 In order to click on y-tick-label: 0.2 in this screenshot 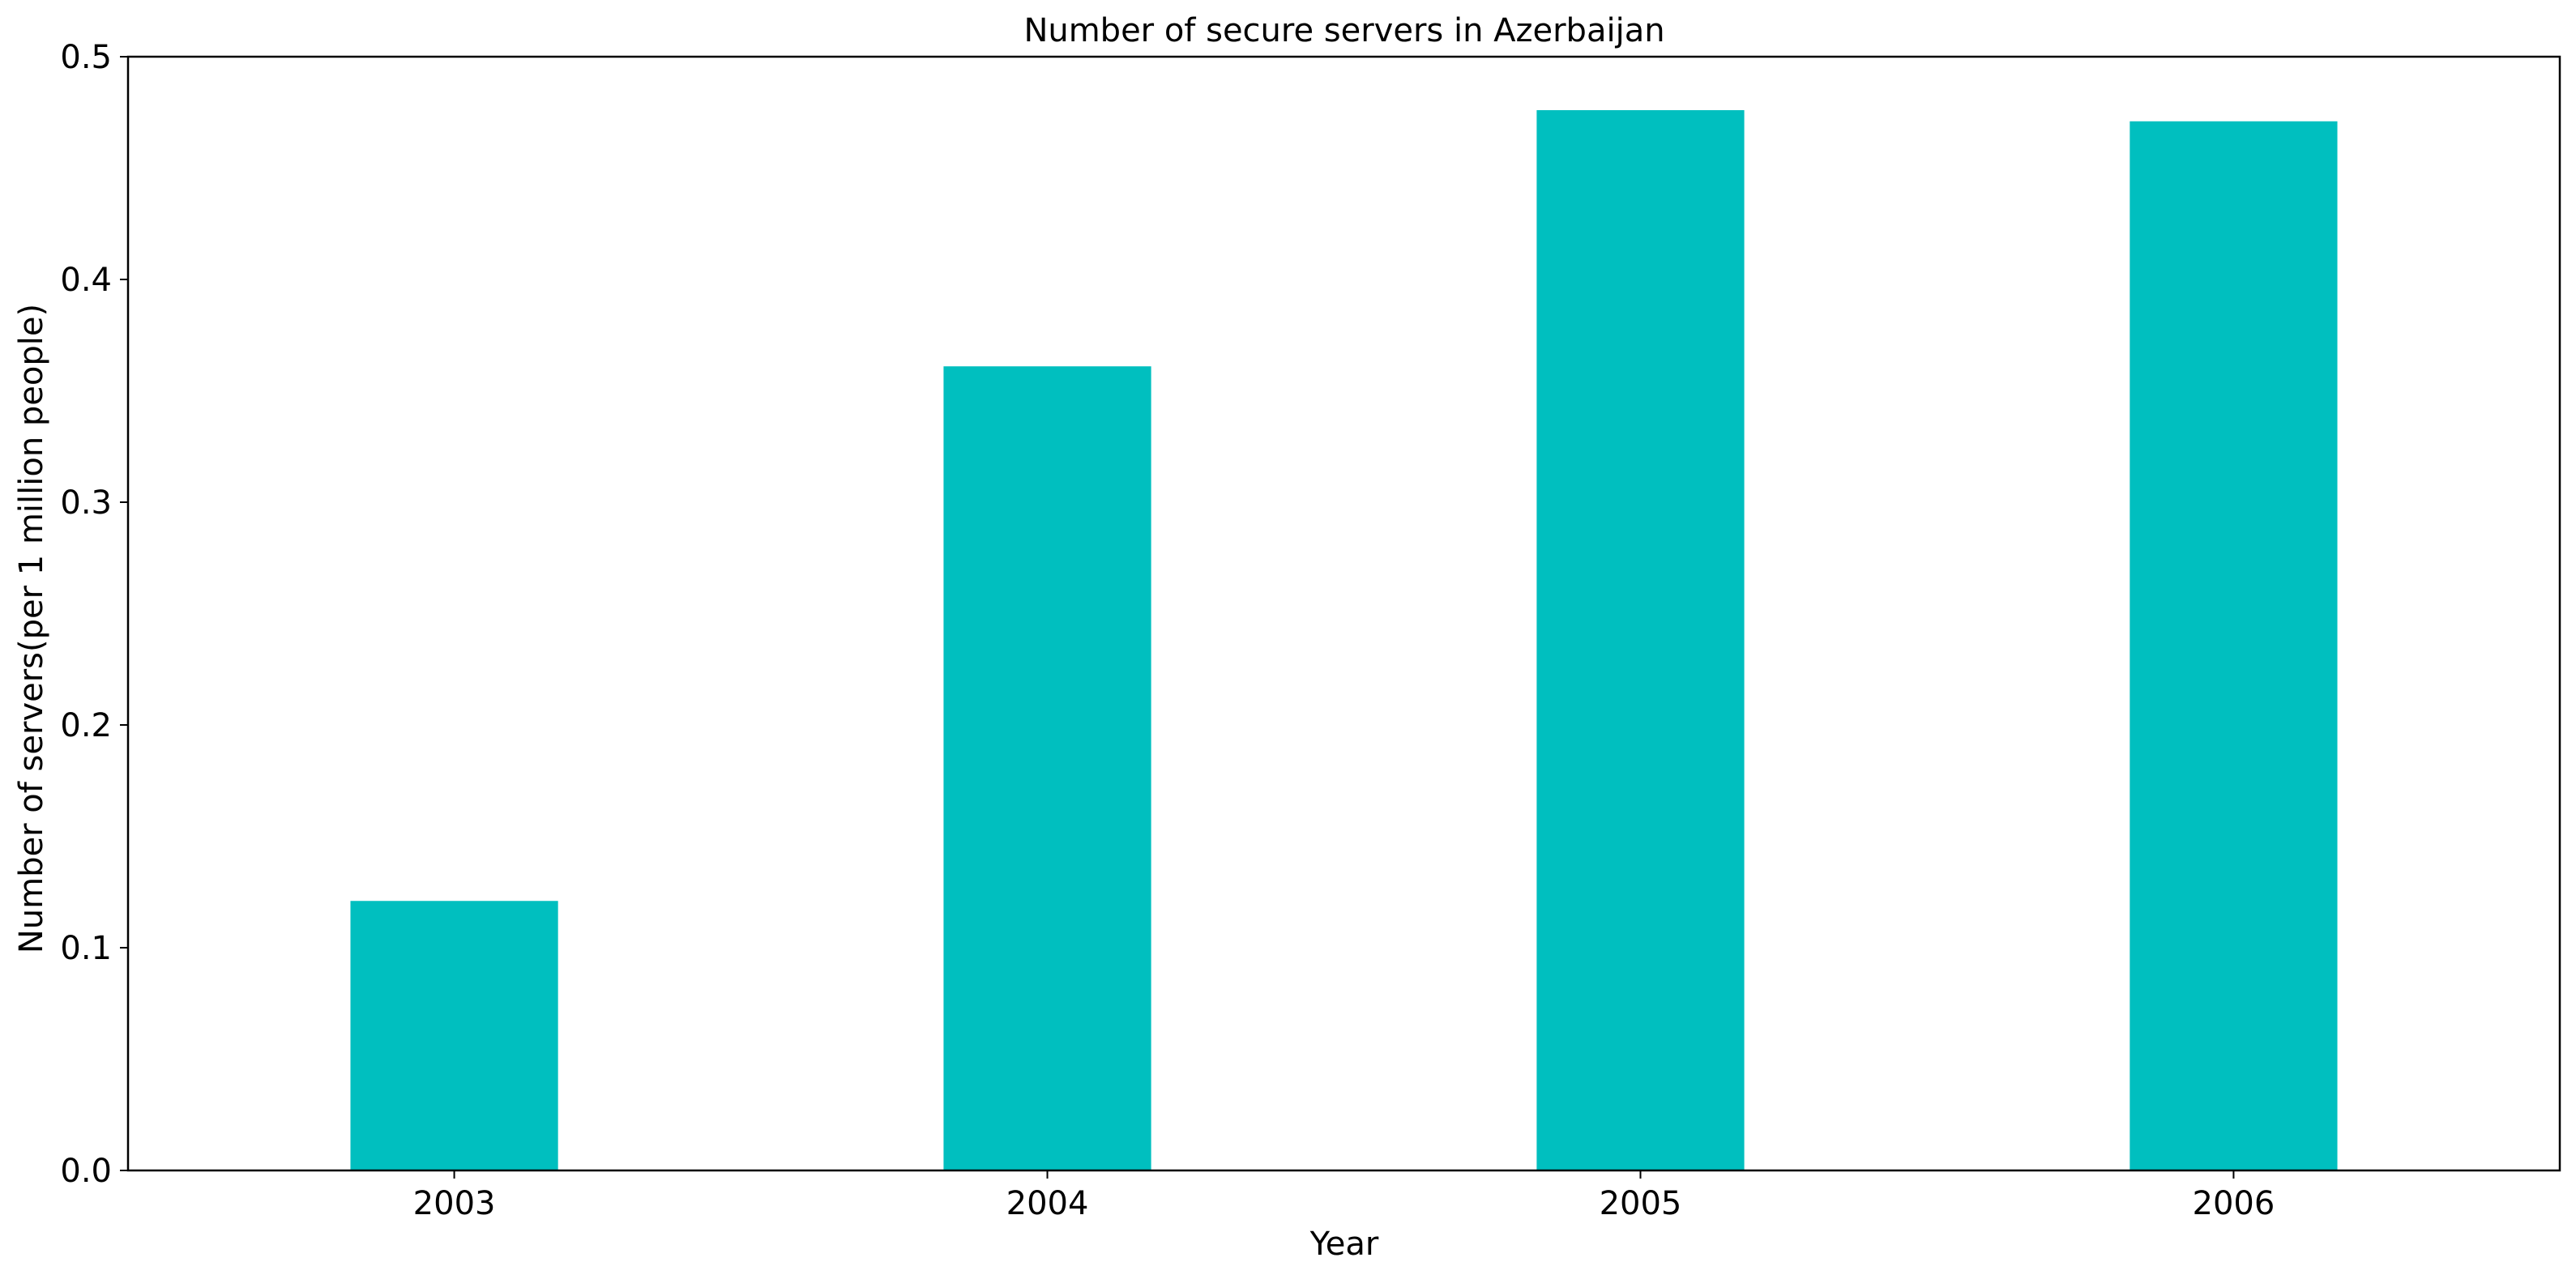, I will do `click(86, 725)`.